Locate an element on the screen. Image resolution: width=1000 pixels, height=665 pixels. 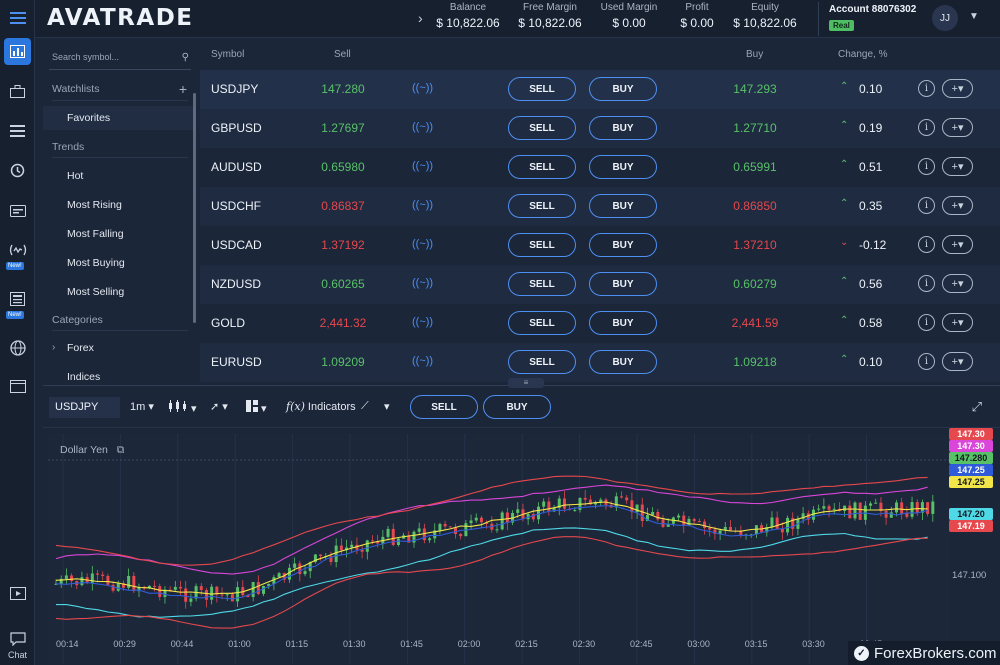
chevron-down-icon: ▾ is located at coordinates (387, 407).